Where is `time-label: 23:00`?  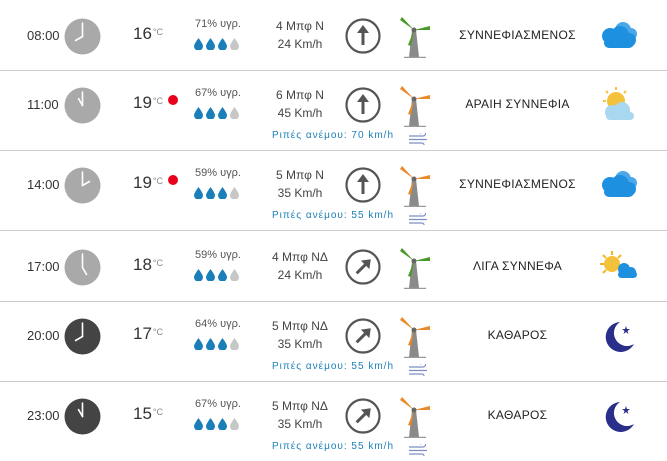 time-label: 23:00 is located at coordinates (43, 415).